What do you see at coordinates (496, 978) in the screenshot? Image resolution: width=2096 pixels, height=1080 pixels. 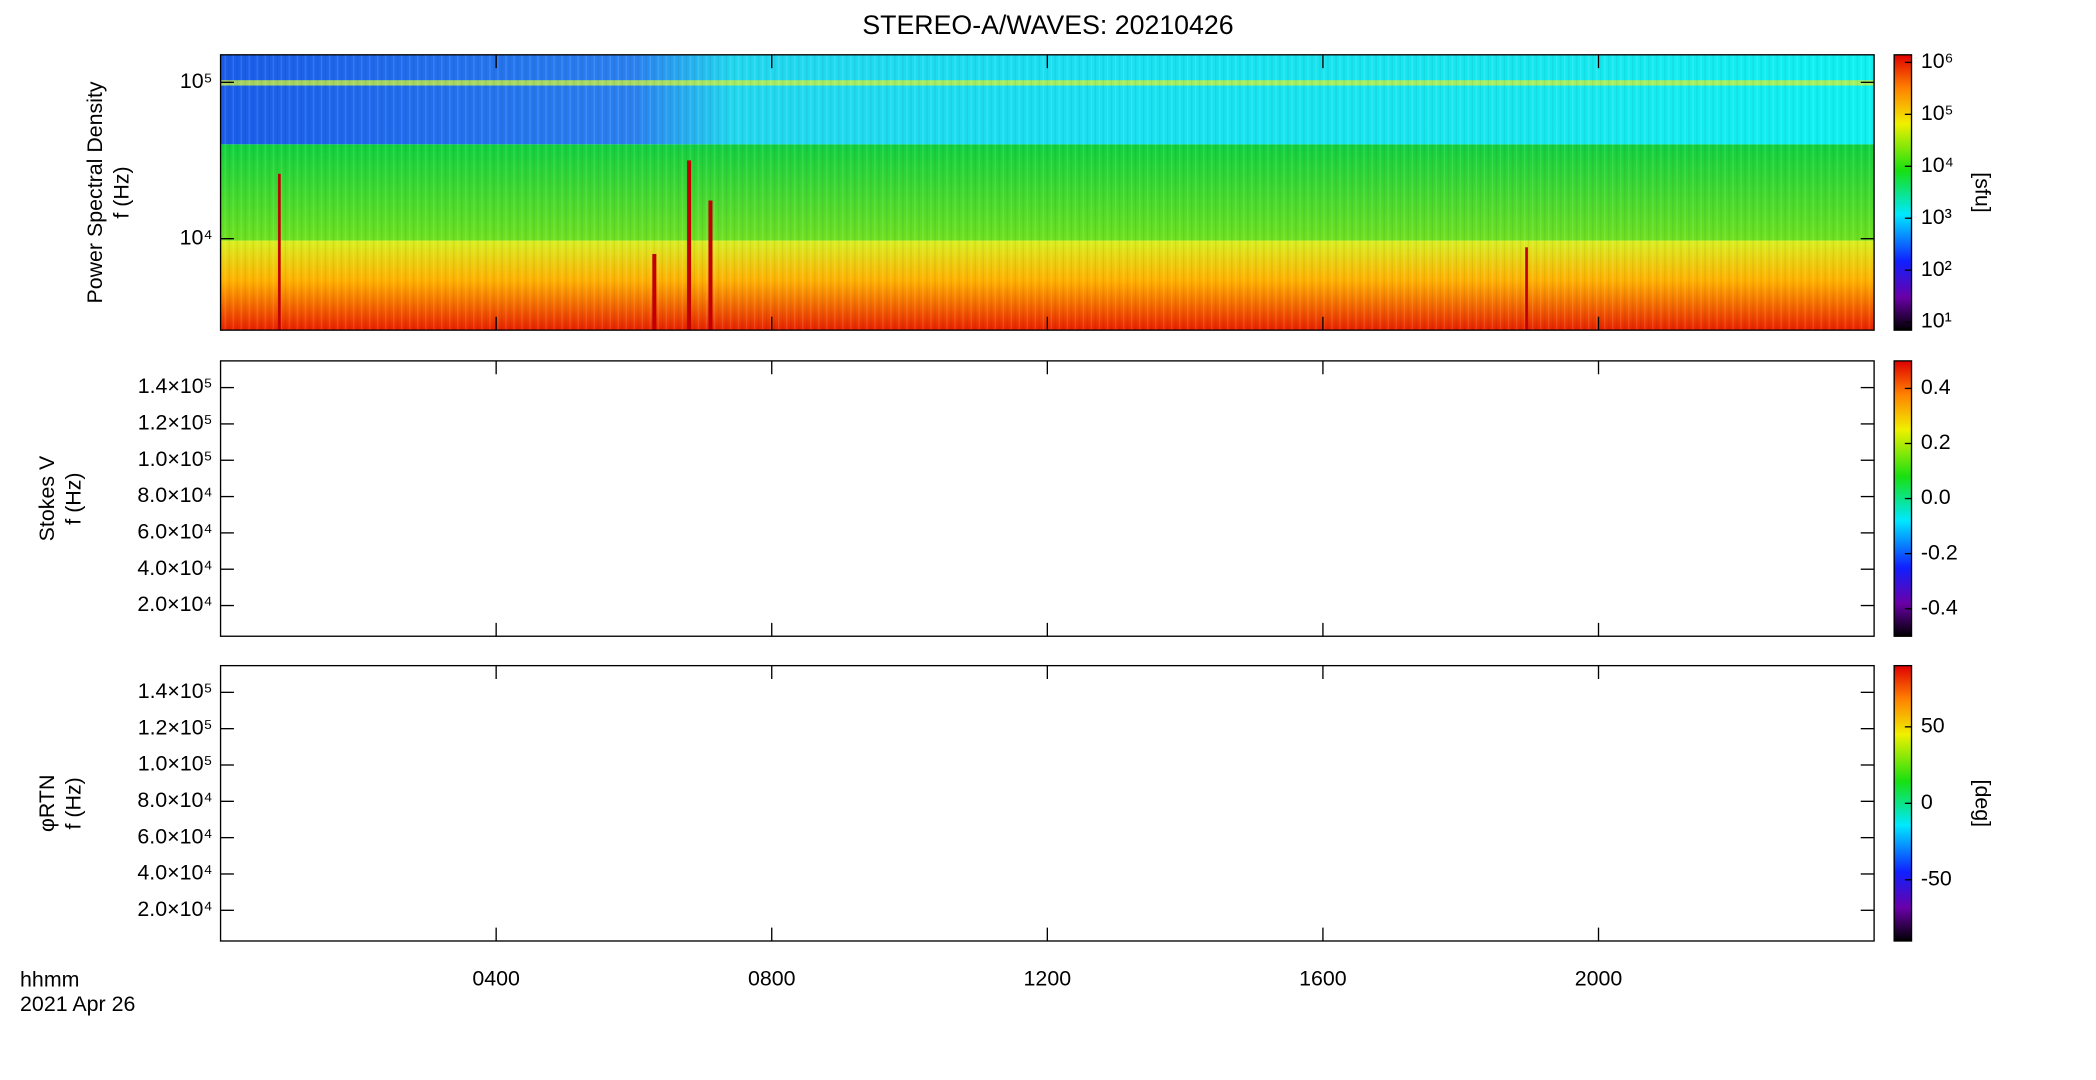 I see `x-tick-label: 0400` at bounding box center [496, 978].